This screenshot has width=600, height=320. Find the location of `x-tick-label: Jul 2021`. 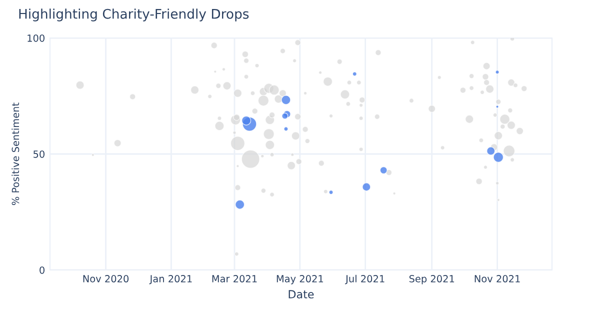

x-tick-label: Jul 2021 is located at coordinates (364, 279).